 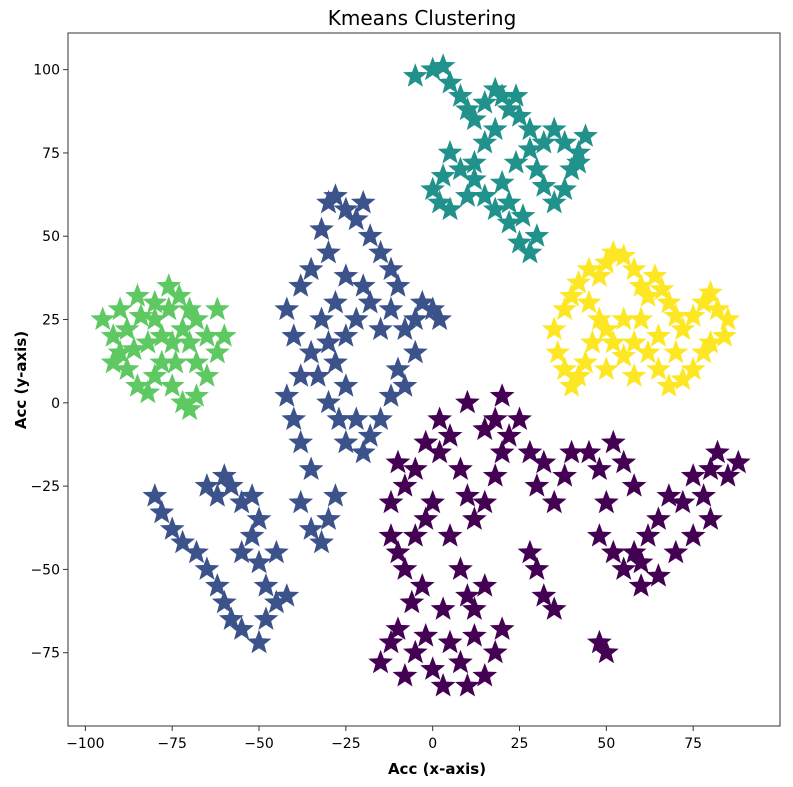 What do you see at coordinates (45, 654) in the screenshot?
I see `y-tick-label: −75` at bounding box center [45, 654].